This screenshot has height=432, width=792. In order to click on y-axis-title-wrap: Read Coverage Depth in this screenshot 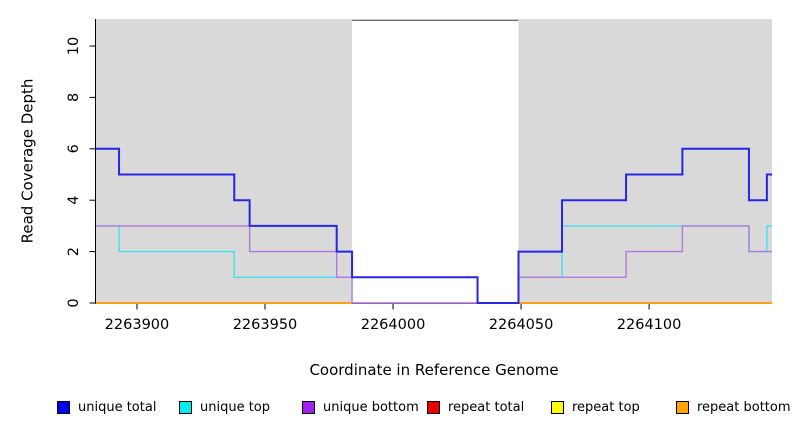, I will do `click(27, 161)`.